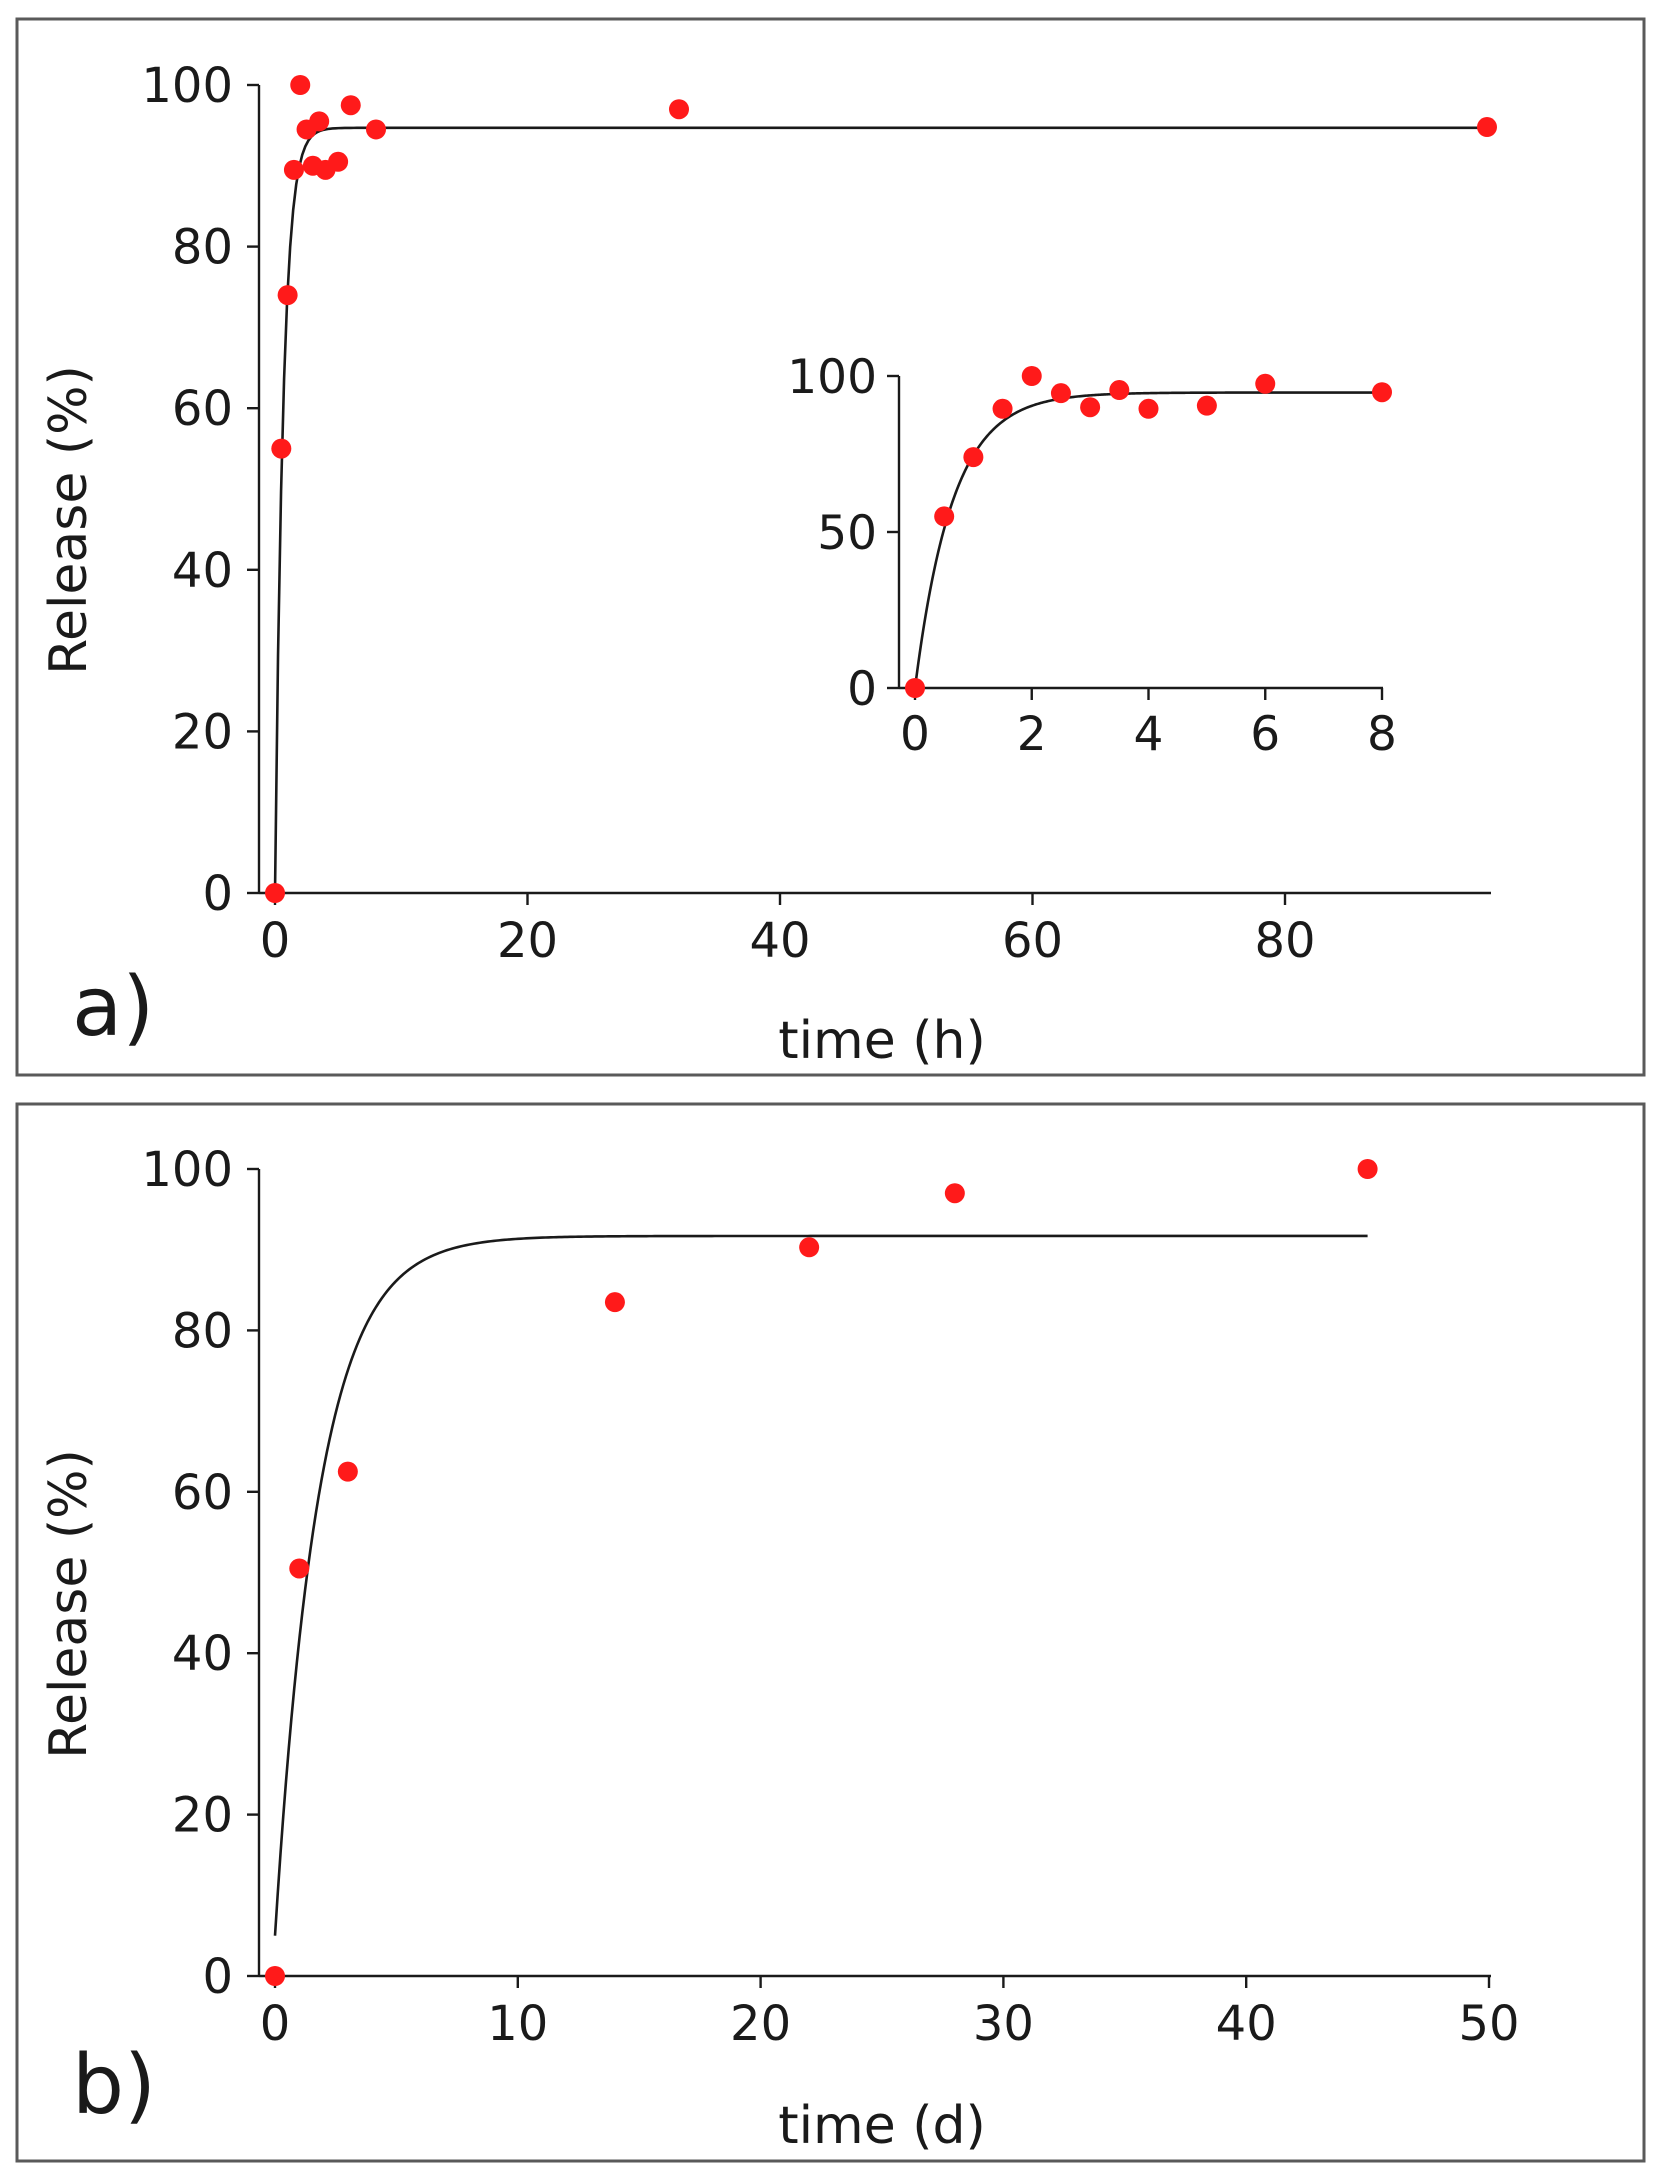 This screenshot has width=1661, height=2178. What do you see at coordinates (1246, 2024) in the screenshot?
I see `panel-b-x-tick-label: 40` at bounding box center [1246, 2024].